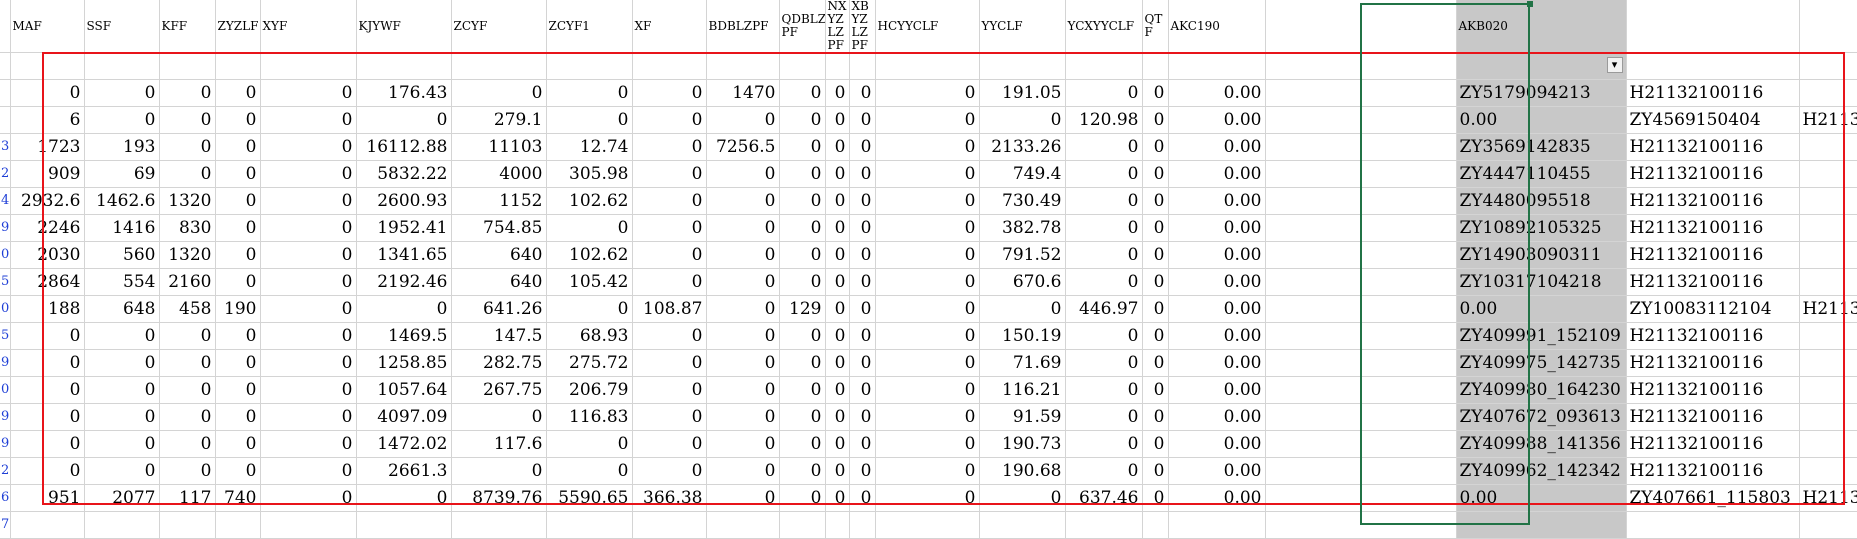  What do you see at coordinates (122, 255) in the screenshot?
I see `table-cell: 560` at bounding box center [122, 255].